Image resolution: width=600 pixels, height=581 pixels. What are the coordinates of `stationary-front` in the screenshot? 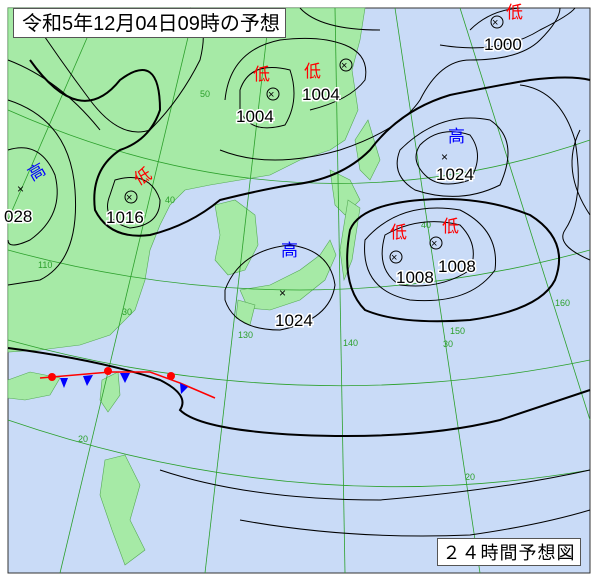 It's located at (127, 383).